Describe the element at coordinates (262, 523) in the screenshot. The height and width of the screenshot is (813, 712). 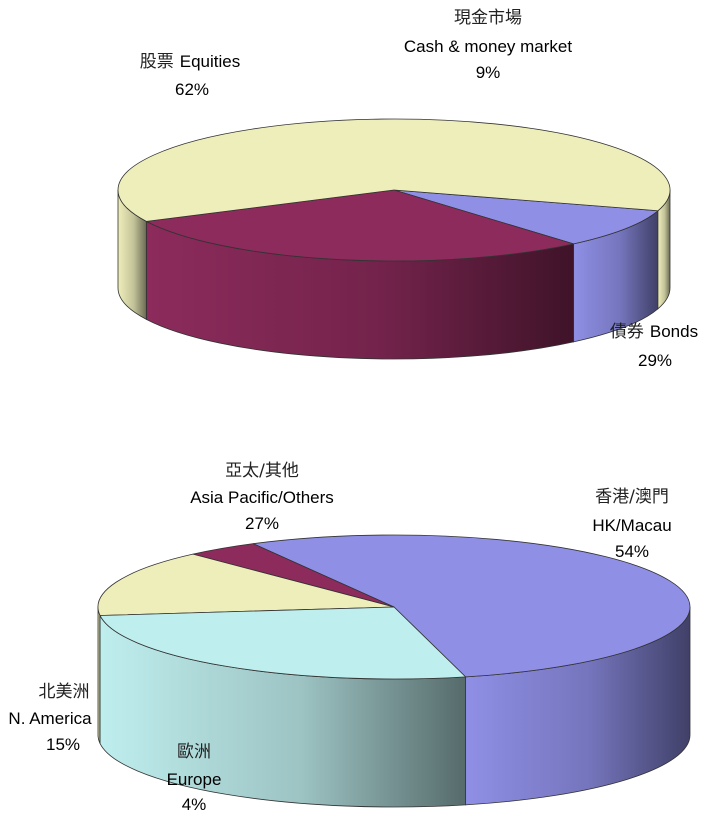
I see `label-asia-pacific-pct: 27%` at that location.